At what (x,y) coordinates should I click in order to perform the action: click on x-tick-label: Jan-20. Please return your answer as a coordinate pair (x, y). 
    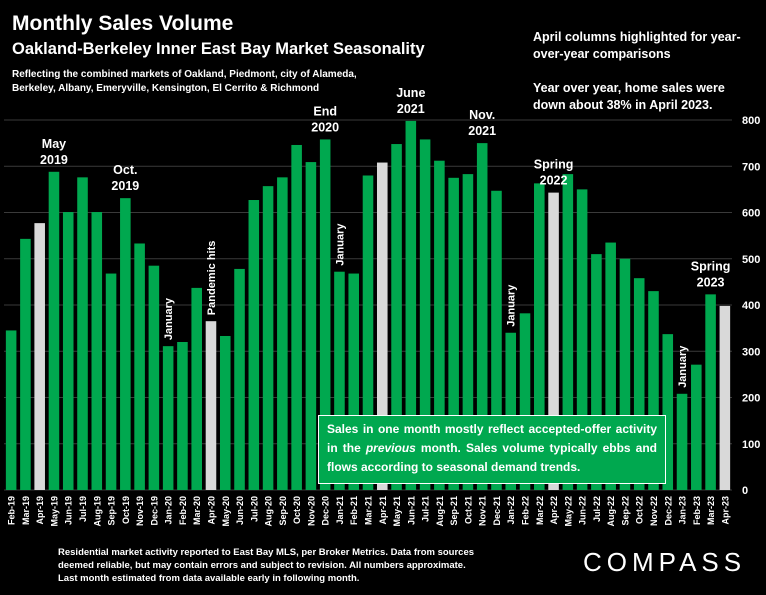
    Looking at the image, I should click on (169, 510).